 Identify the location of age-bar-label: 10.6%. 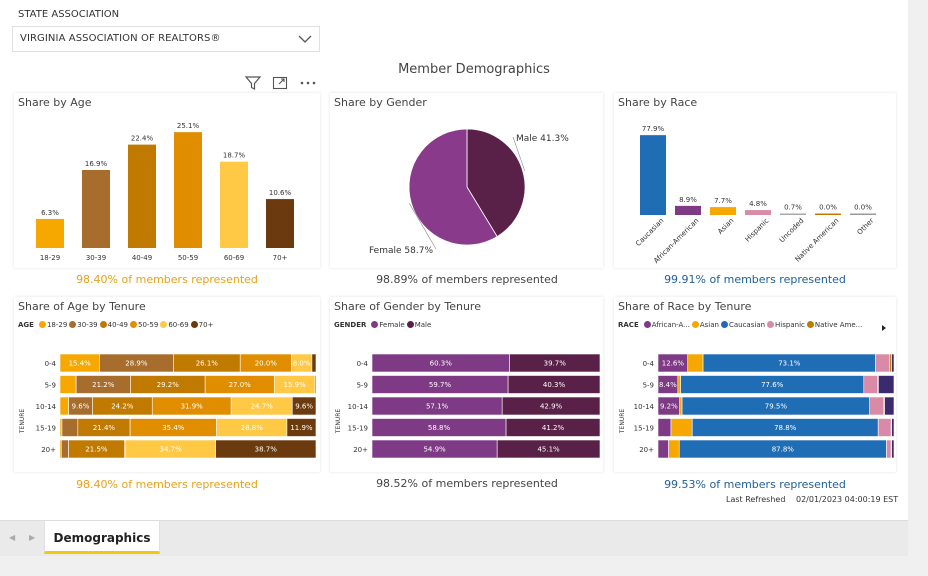
(280, 193).